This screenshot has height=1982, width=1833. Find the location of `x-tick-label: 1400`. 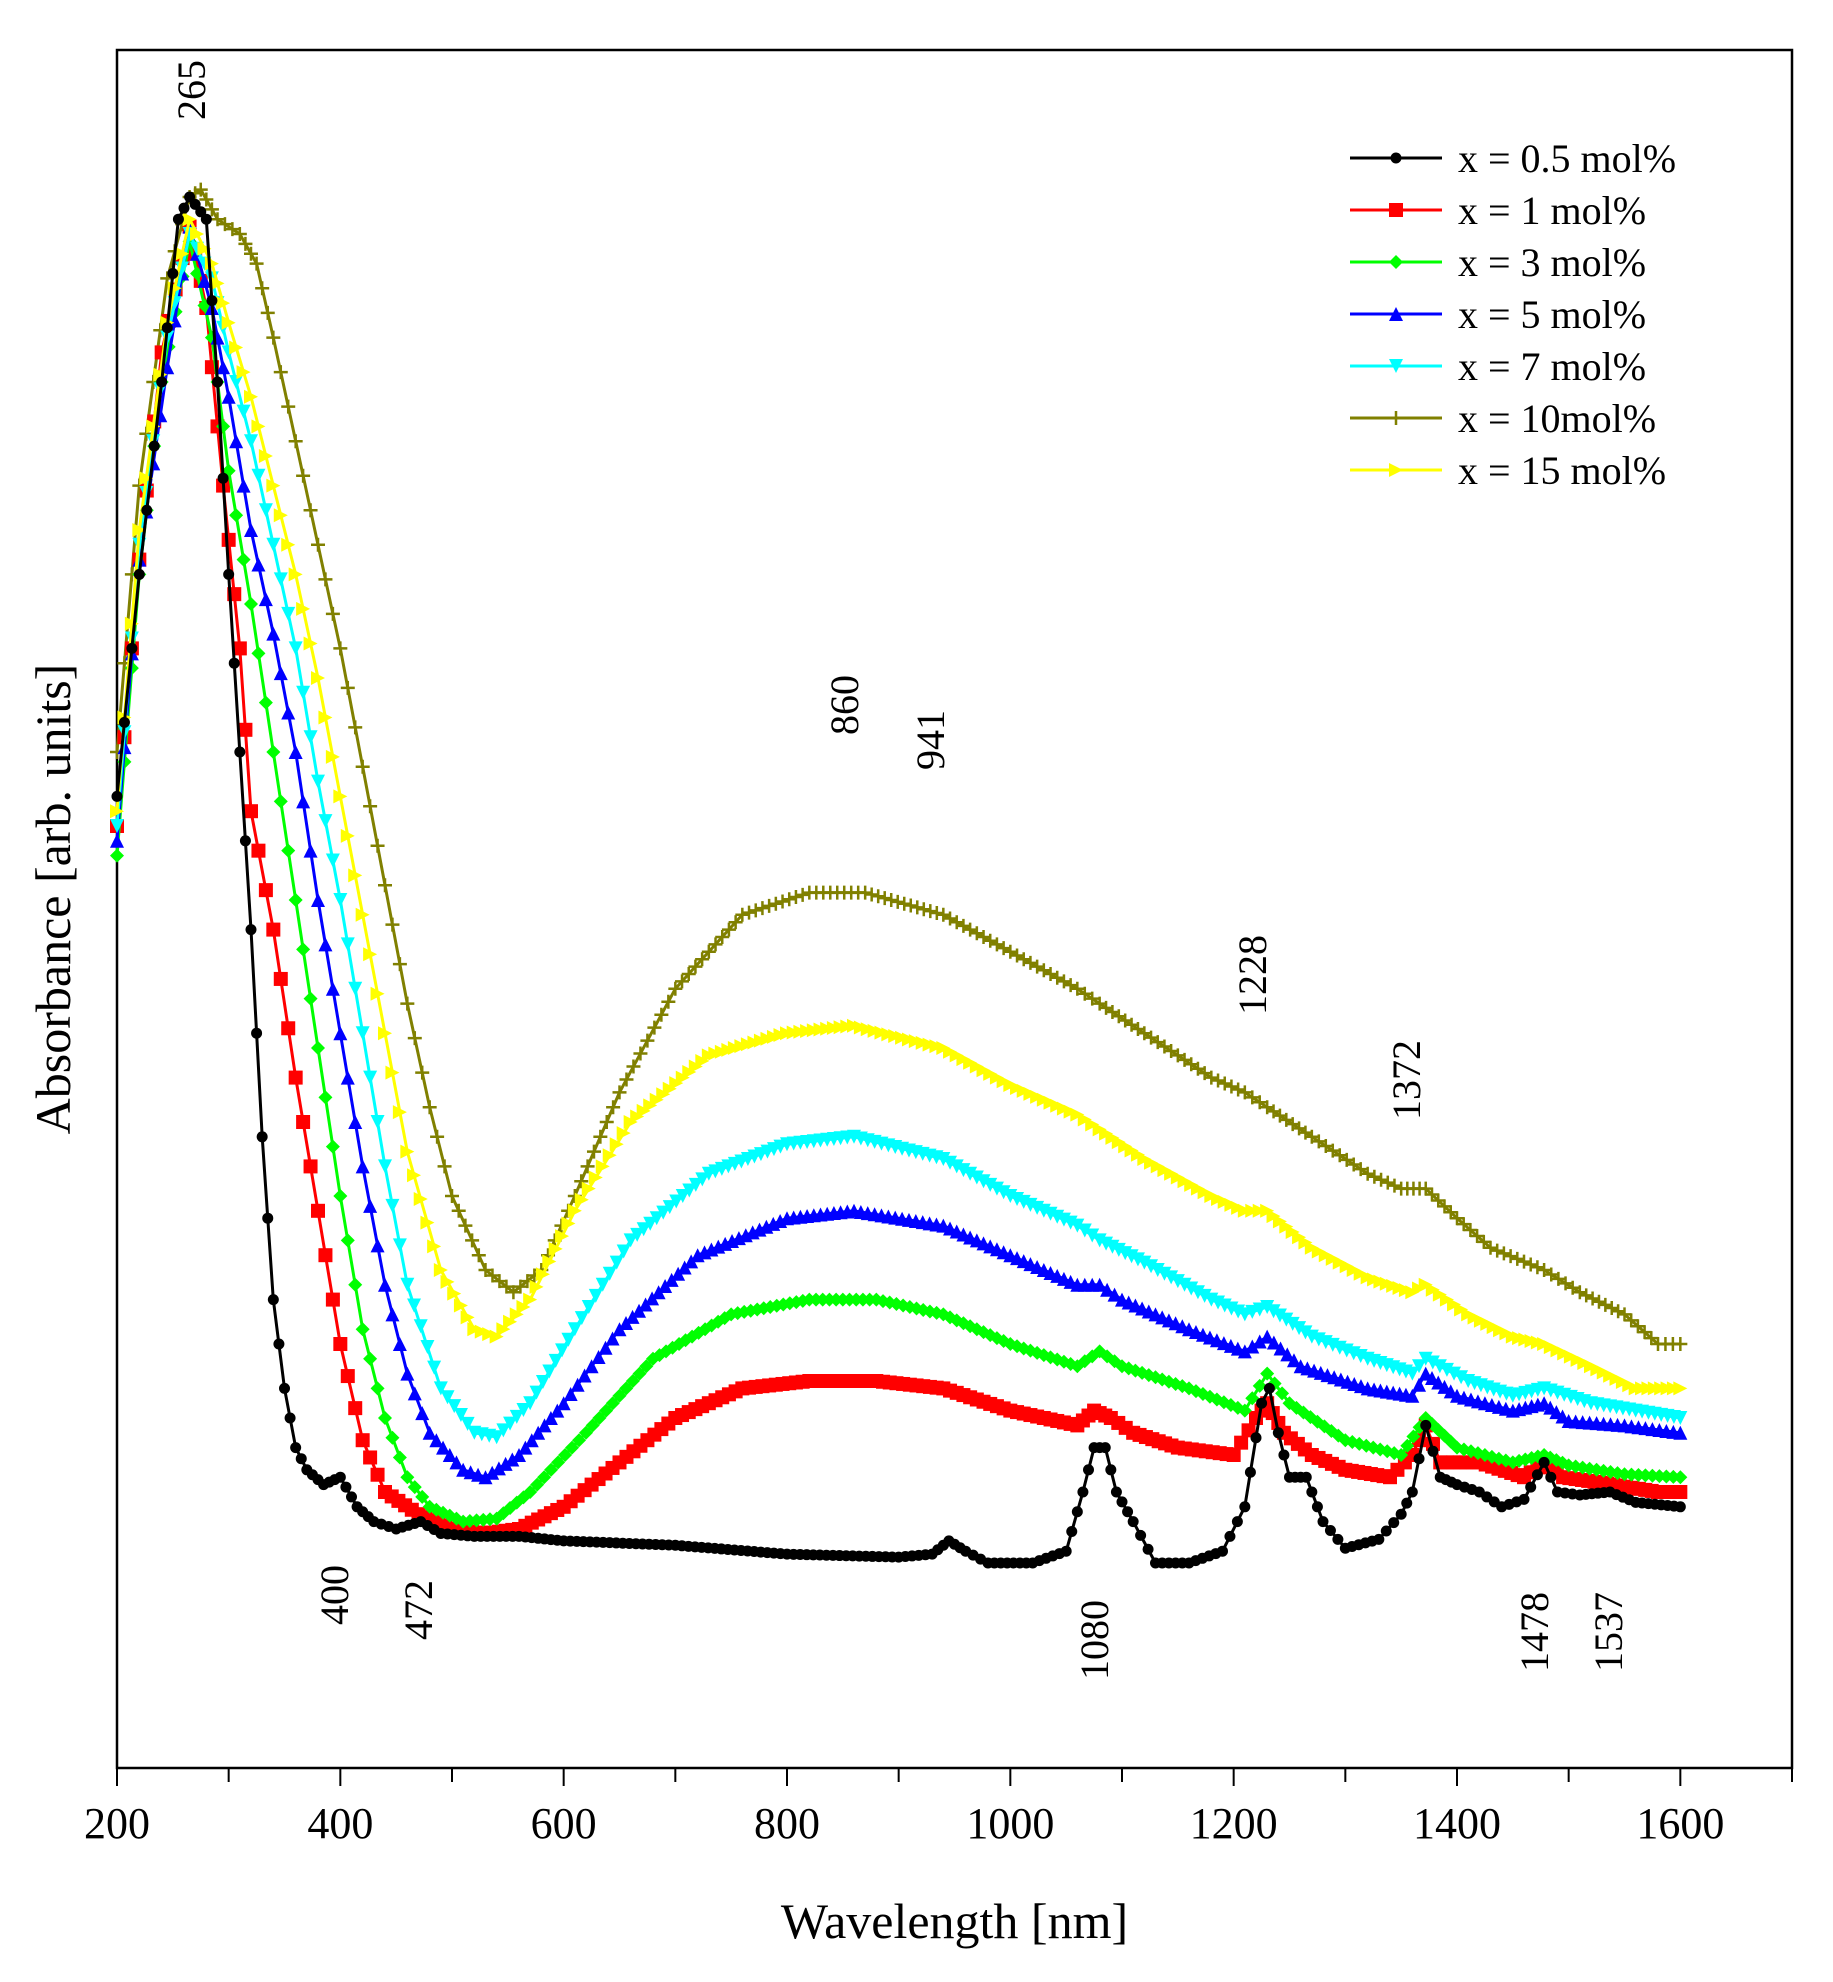

x-tick-label: 1400 is located at coordinates (1457, 1823).